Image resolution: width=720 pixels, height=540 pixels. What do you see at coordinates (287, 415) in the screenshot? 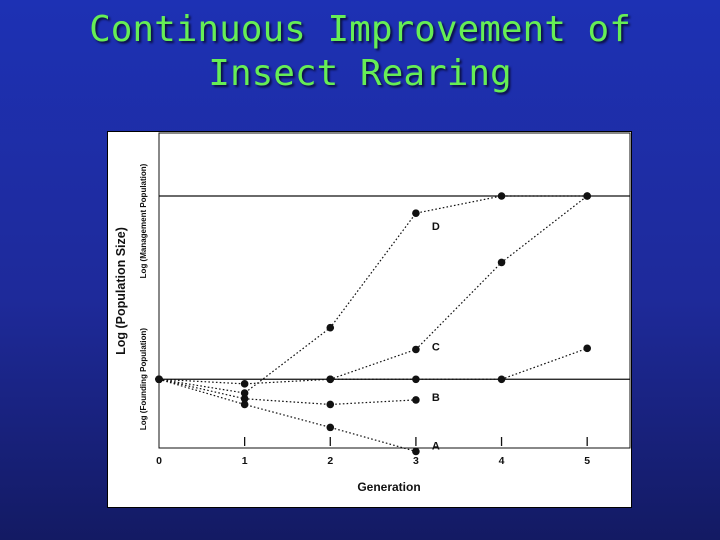
I see `series-line-a` at bounding box center [287, 415].